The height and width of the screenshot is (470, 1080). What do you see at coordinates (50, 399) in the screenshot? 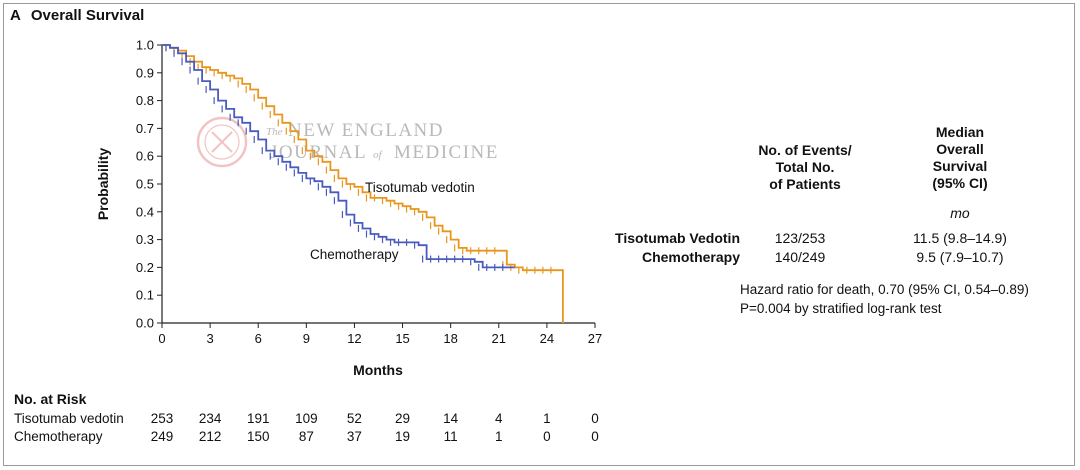
I see `risk-table-title: No. at Risk` at bounding box center [50, 399].